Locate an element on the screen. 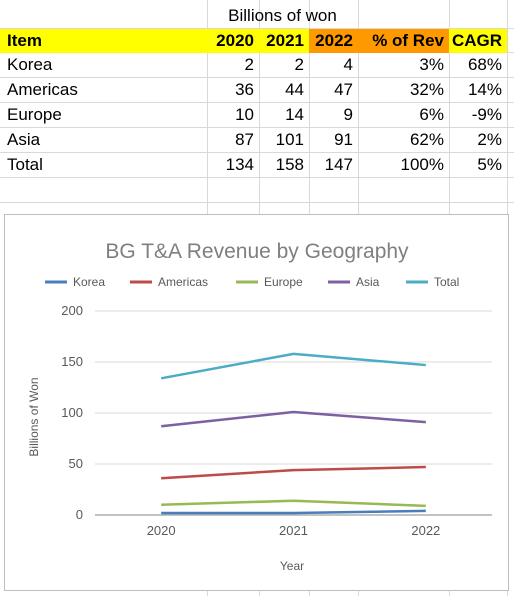  header-cell-2022: 2022 is located at coordinates (333, 41).